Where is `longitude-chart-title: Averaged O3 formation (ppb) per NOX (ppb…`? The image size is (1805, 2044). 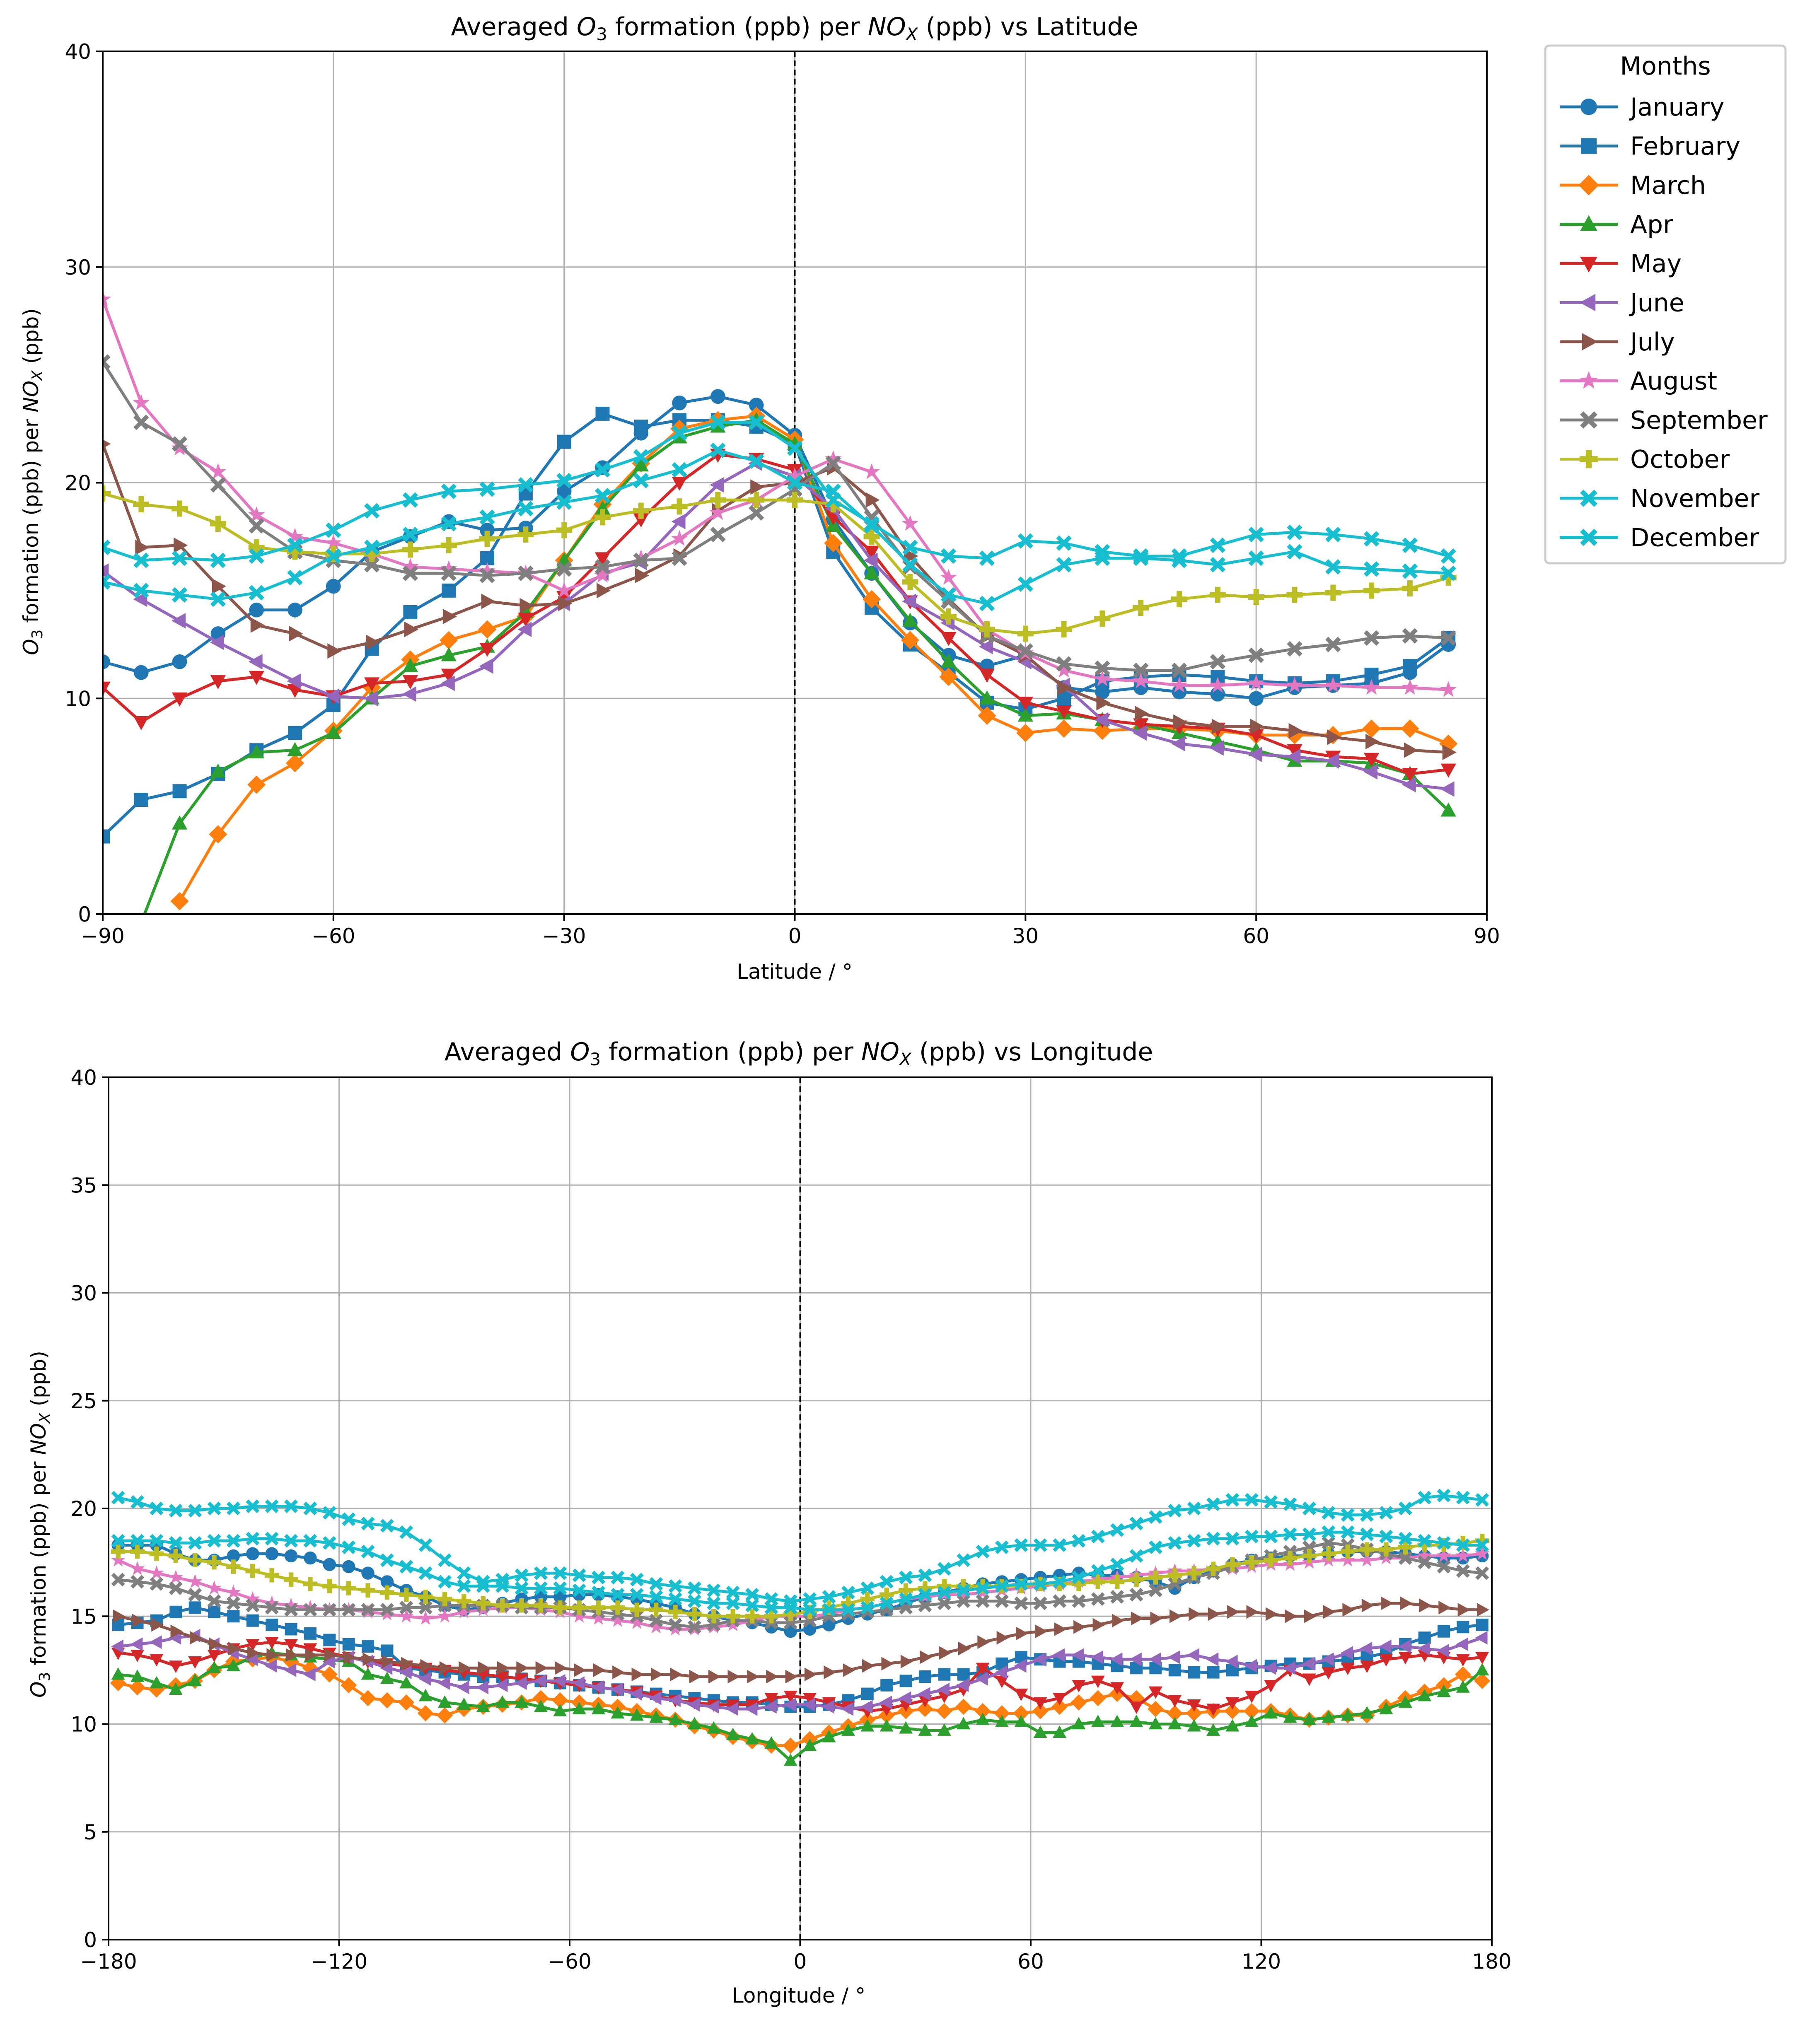 longitude-chart-title: Averaged O3 formation (ppb) per NOX (ppb… is located at coordinates (799, 1053).